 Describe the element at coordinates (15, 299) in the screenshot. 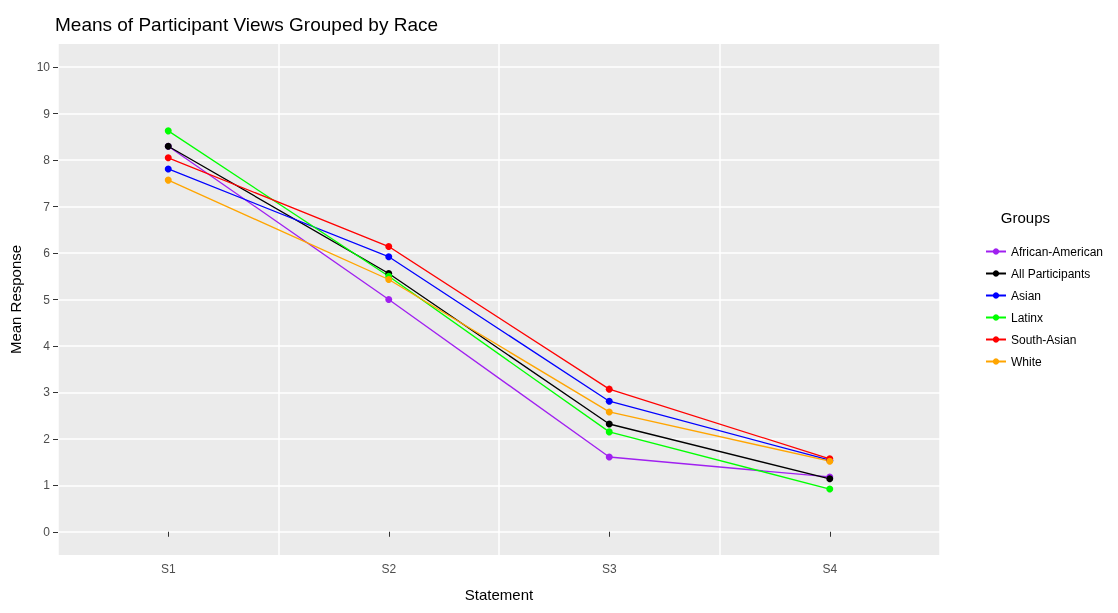

I see `y-axis-title: Mean Response` at that location.